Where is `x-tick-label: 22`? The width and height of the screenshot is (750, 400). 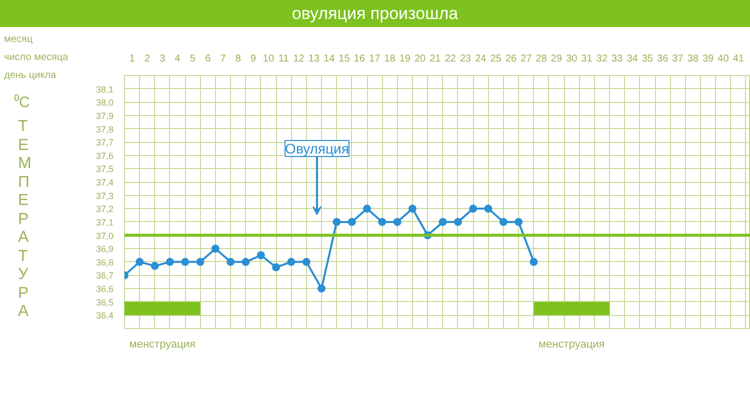
x-tick-label: 22 is located at coordinates (450, 59).